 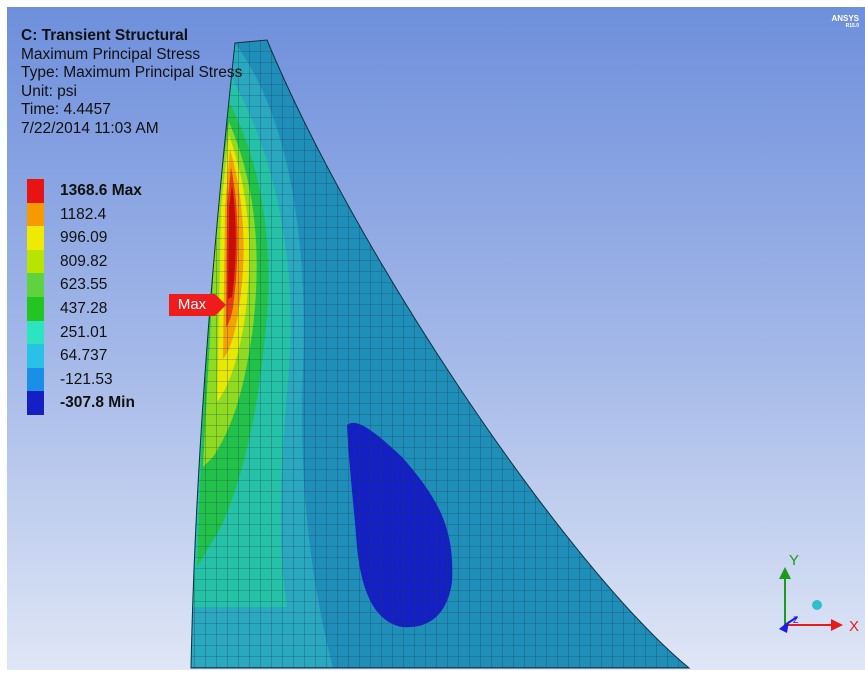 I want to click on legend-label: 623.55, so click(x=84, y=285).